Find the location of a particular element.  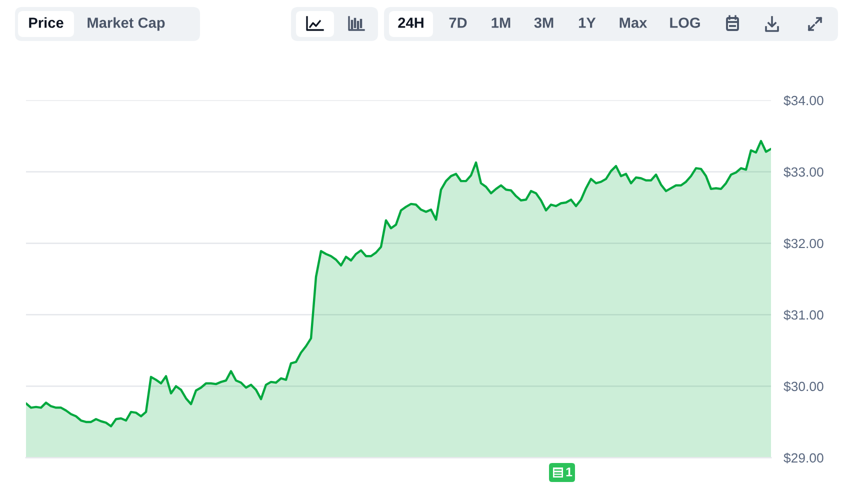

y-tick-label: $31.00 is located at coordinates (804, 315).